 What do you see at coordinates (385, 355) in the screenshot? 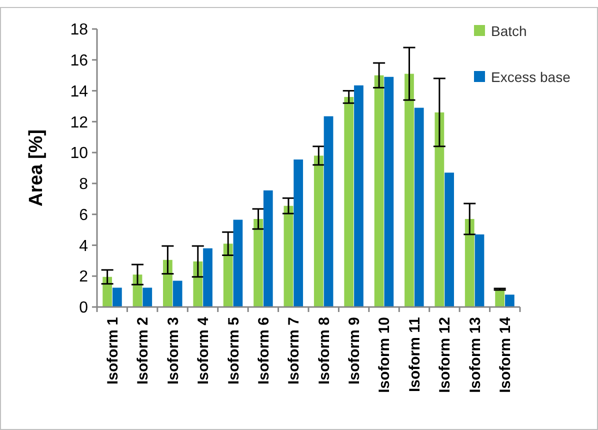
I see `x-tick-label: Isoform 10` at bounding box center [385, 355].